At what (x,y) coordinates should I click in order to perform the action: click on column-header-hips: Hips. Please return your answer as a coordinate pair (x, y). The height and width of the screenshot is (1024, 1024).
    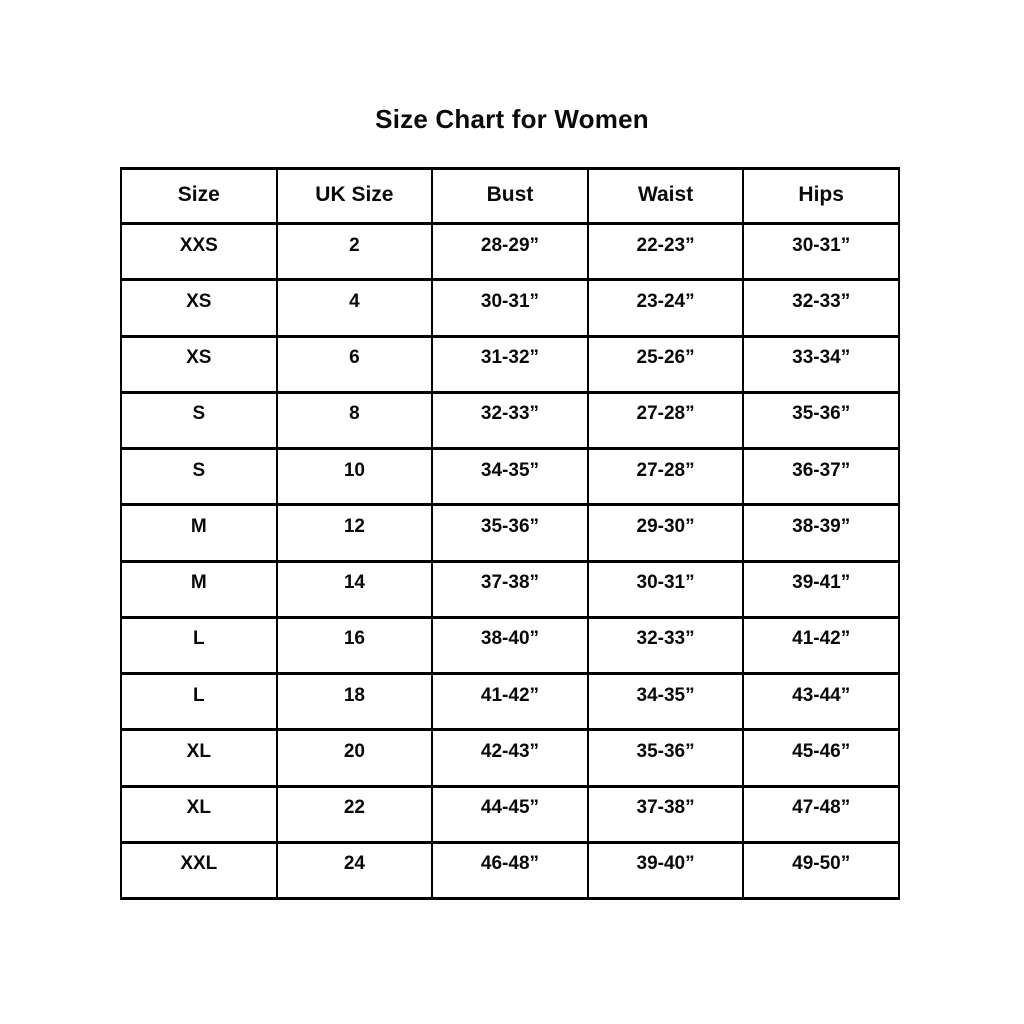
    Looking at the image, I should click on (821, 196).